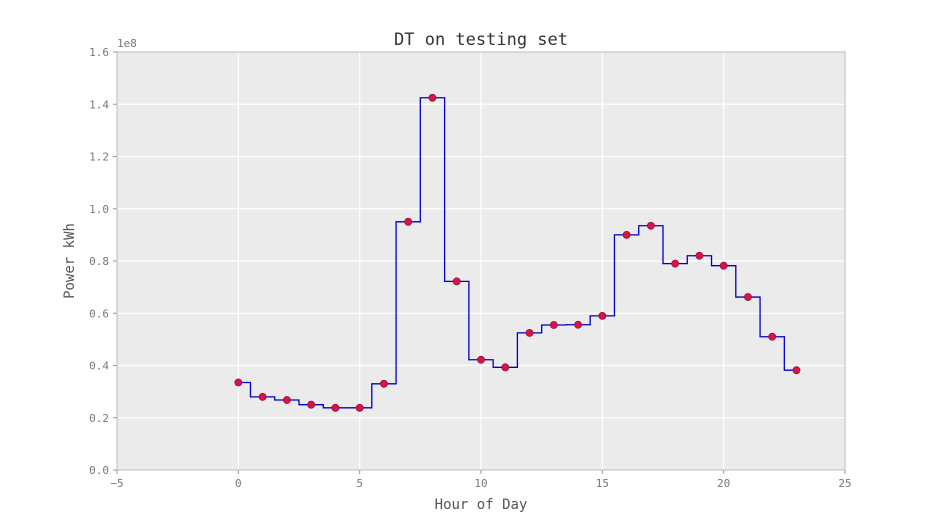 This screenshot has width=938, height=522. I want to click on x-tick-label: 5, so click(359, 483).